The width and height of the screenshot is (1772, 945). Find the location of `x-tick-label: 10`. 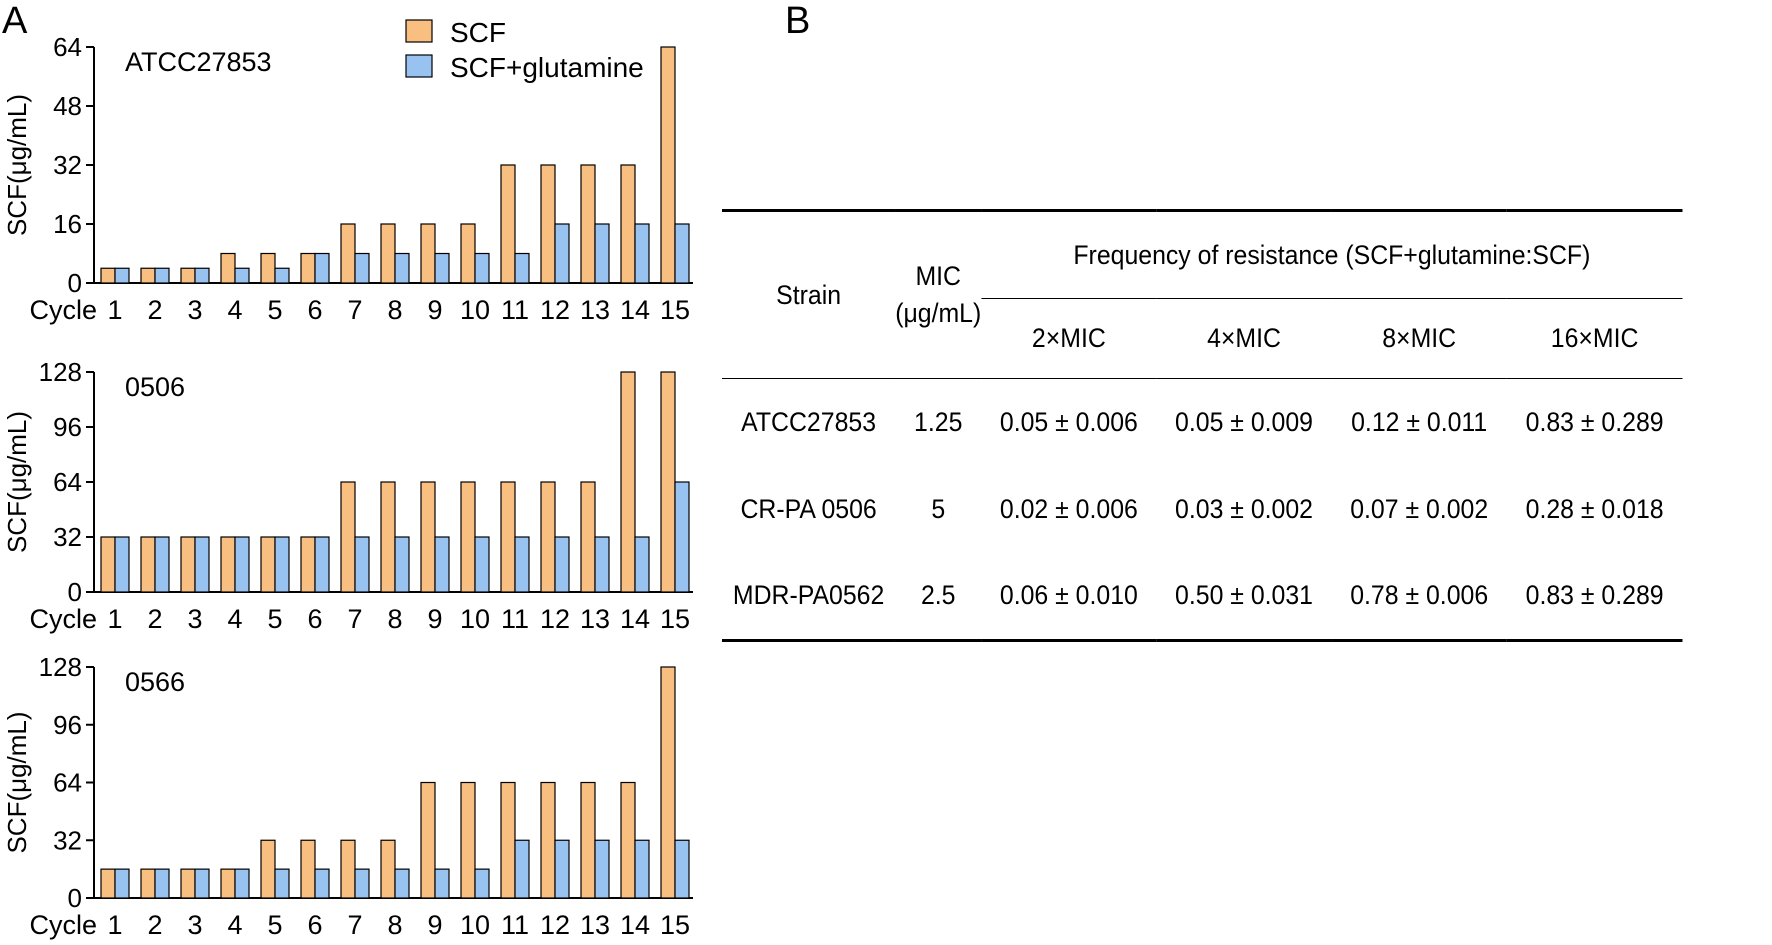

x-tick-label: 10 is located at coordinates (475, 619).